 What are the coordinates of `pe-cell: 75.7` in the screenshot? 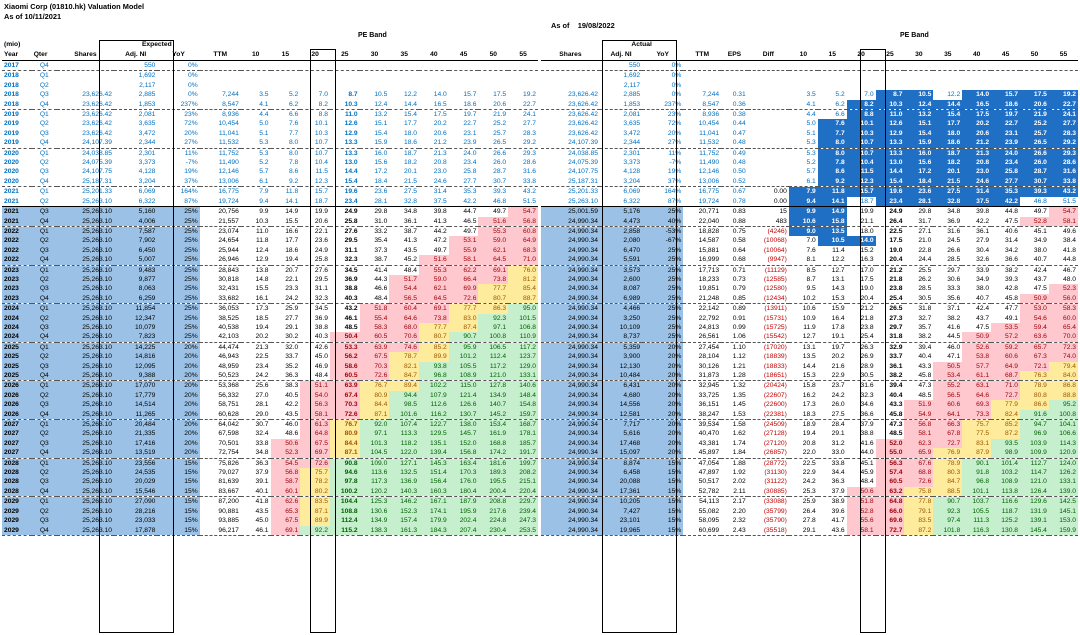 It's located at (315, 473).